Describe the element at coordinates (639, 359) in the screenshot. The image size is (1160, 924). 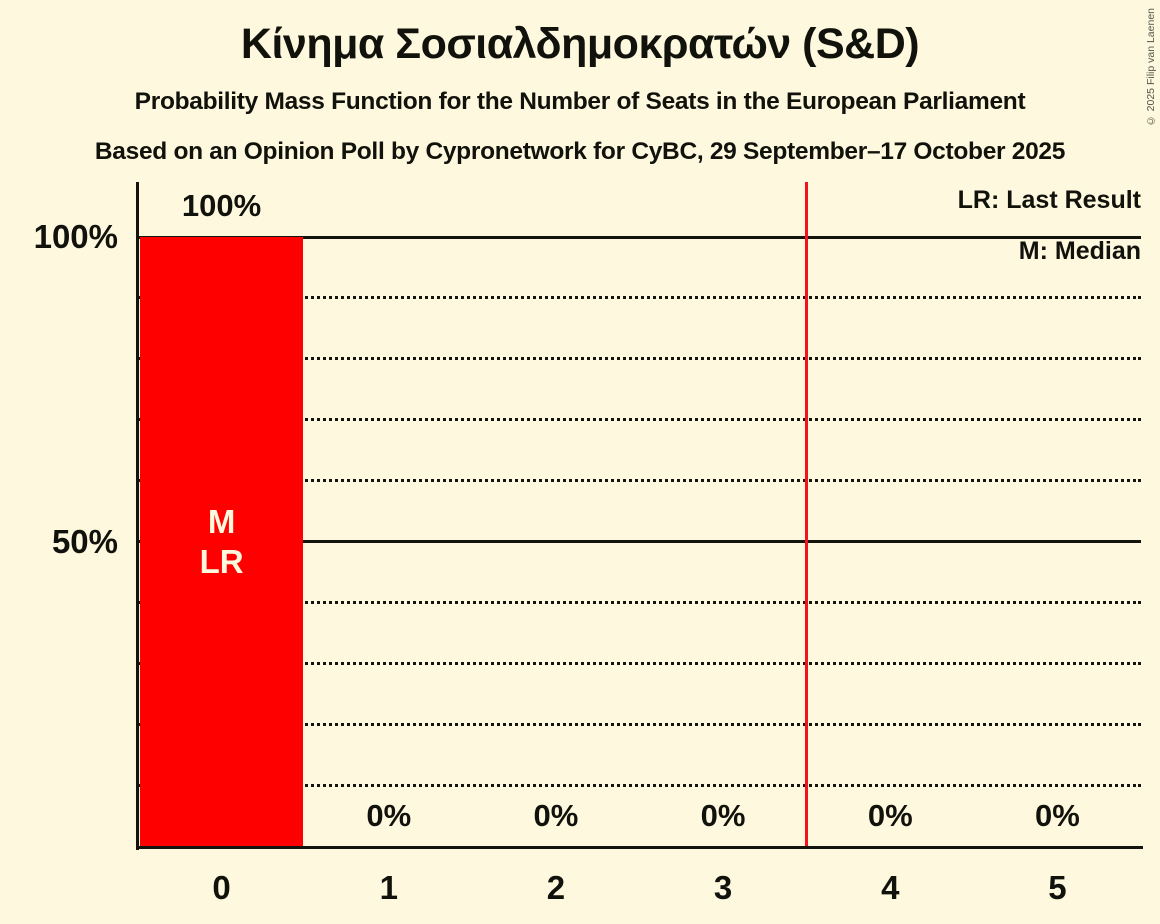
I see `gridline-dotted-80pct` at that location.